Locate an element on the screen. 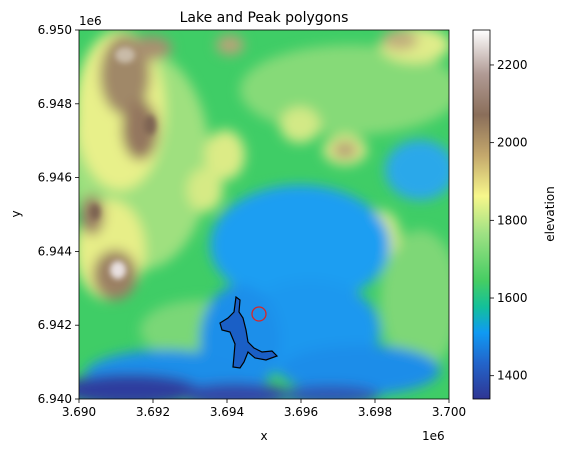 This screenshot has width=566, height=453. x-tick-label: 3.700 is located at coordinates (449, 412).